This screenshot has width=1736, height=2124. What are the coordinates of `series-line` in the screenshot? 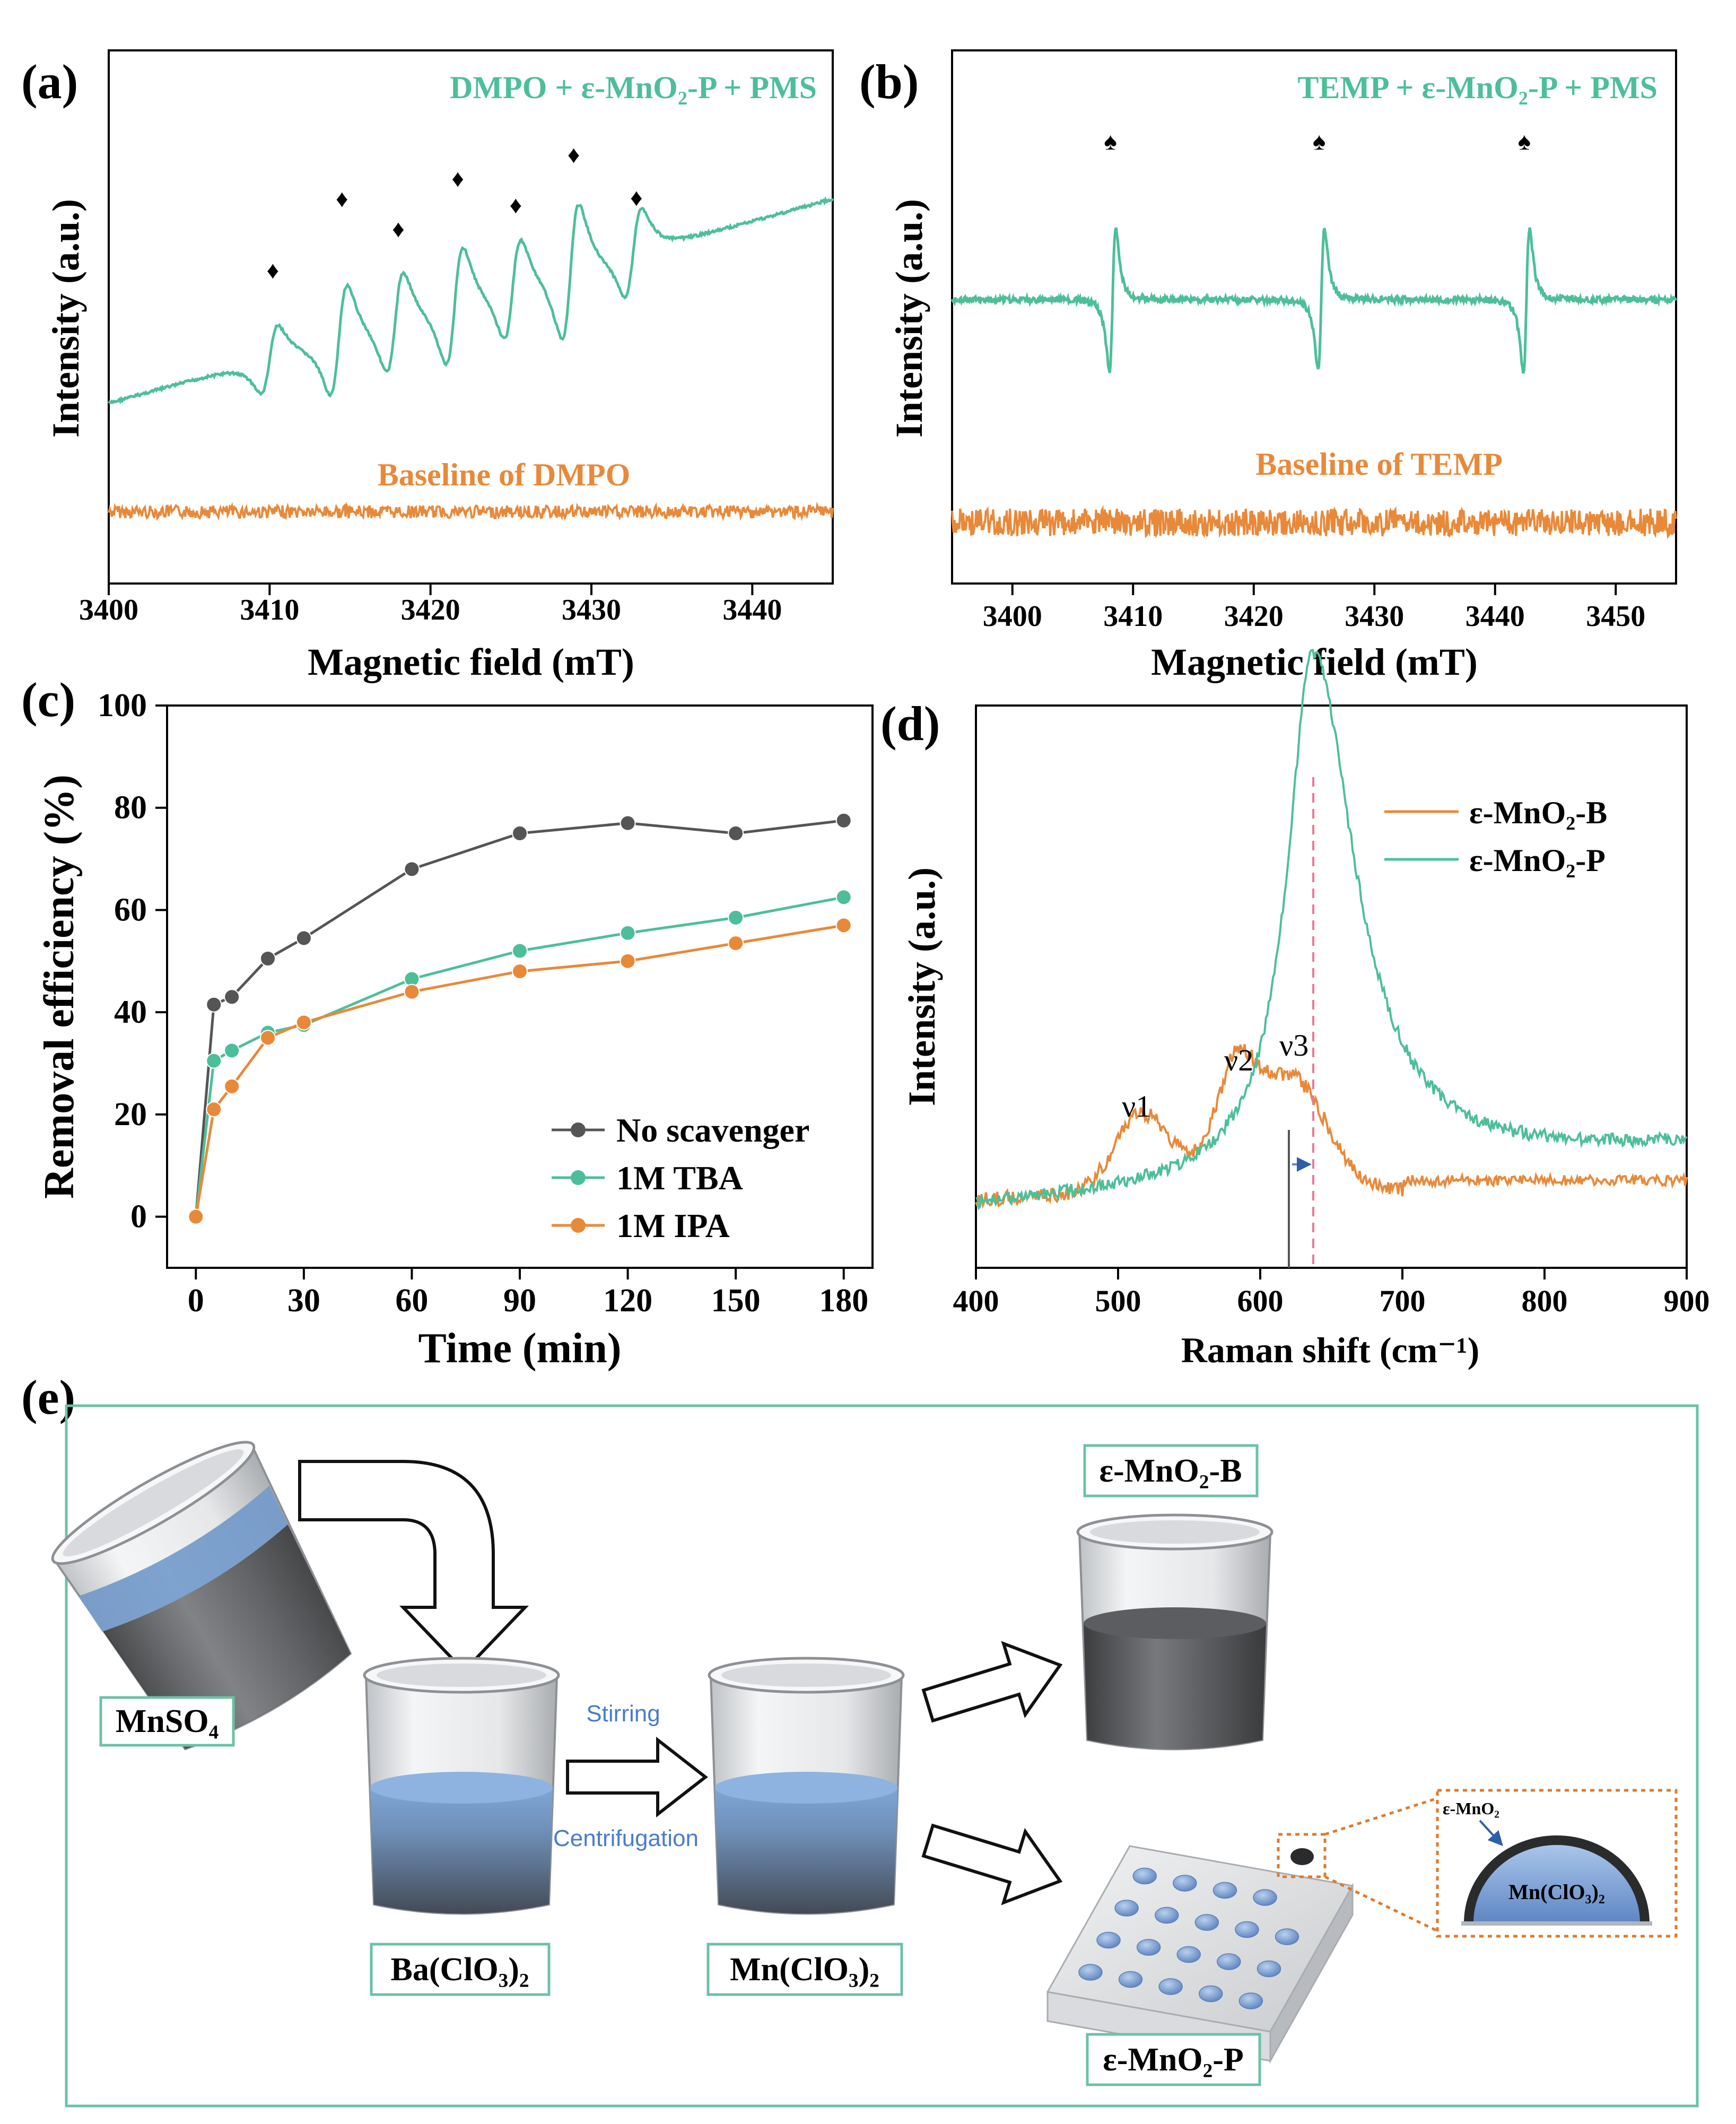 It's located at (519, 1018).